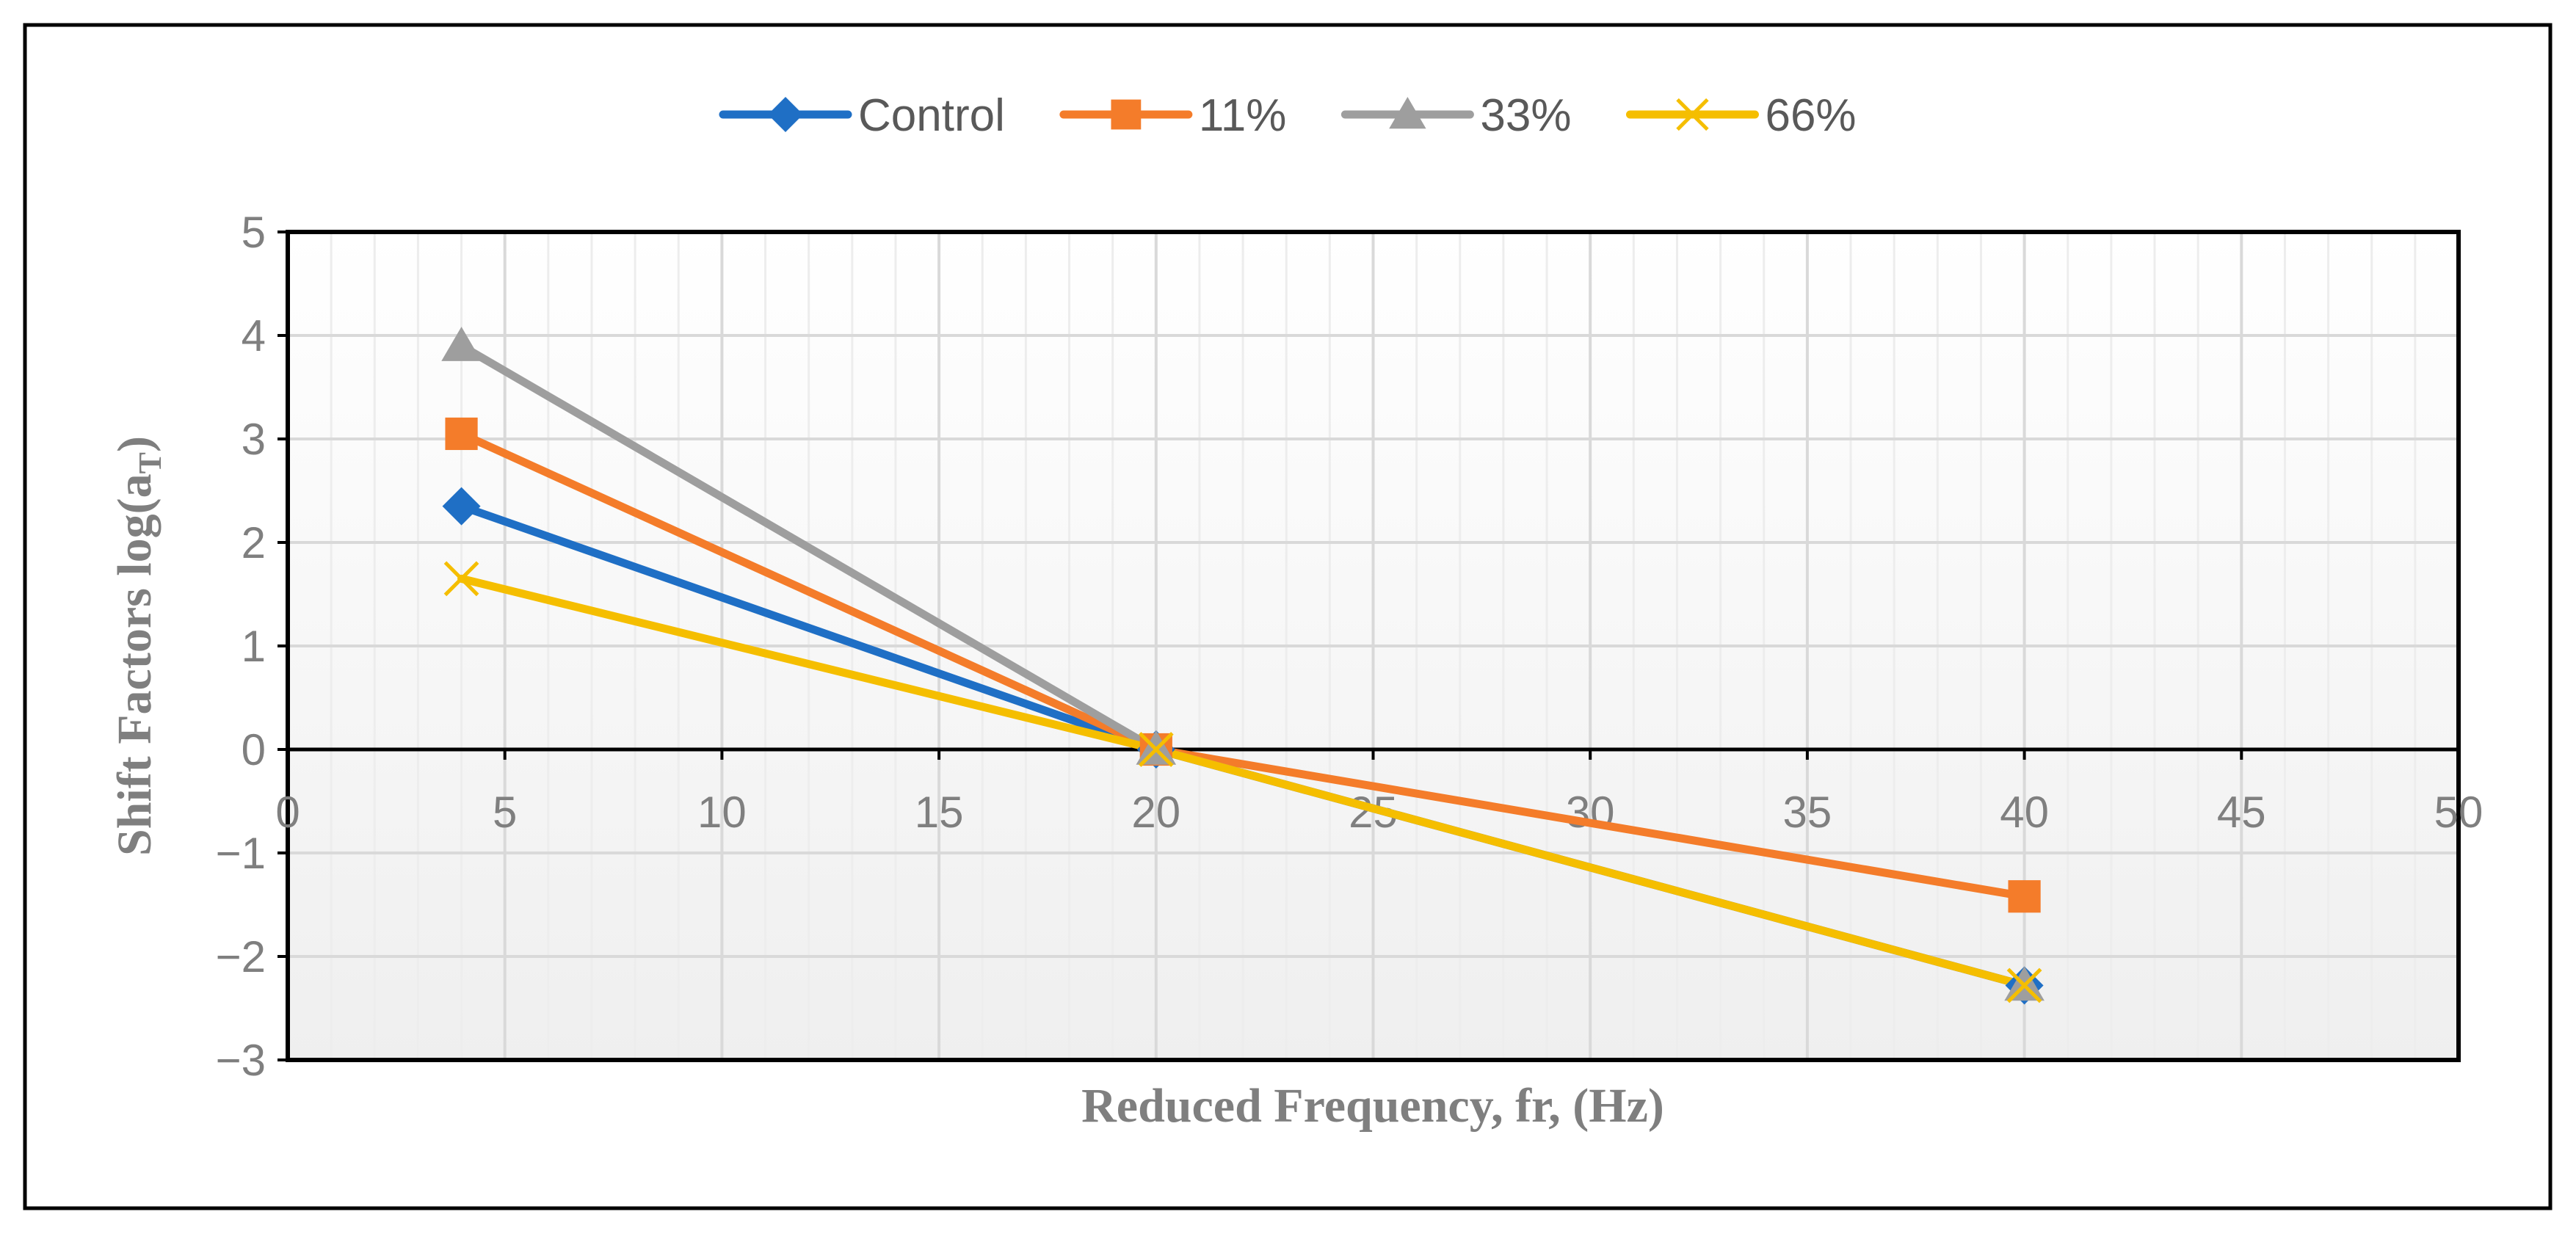  What do you see at coordinates (505, 812) in the screenshot?
I see `x-tick-label: 5` at bounding box center [505, 812].